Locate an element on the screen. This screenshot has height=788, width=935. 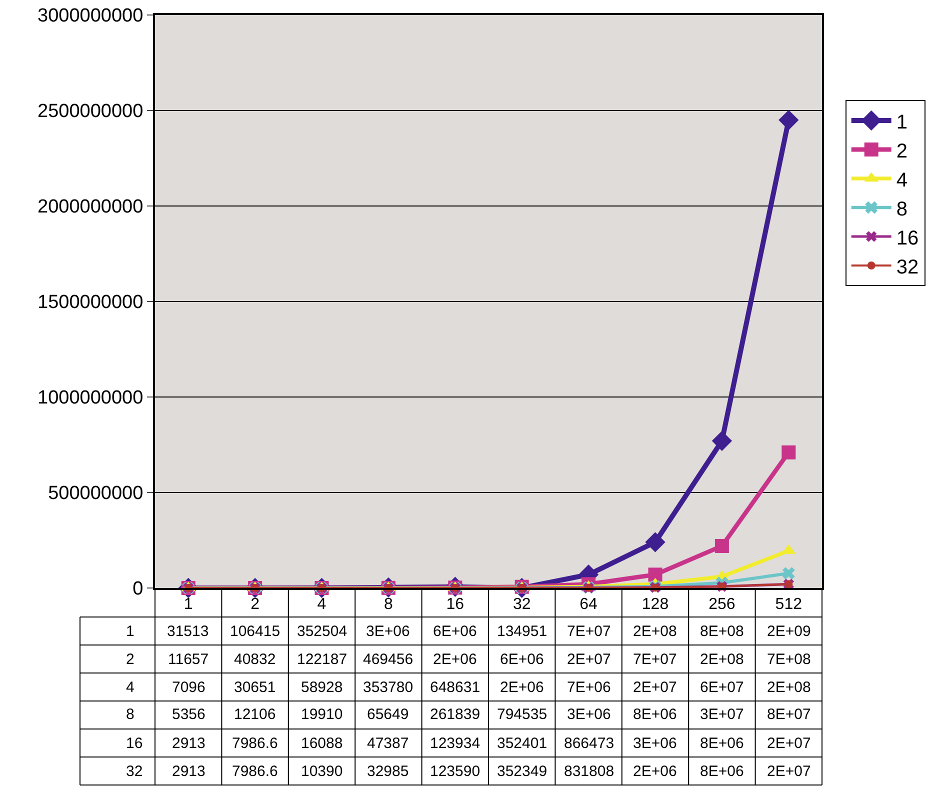
data-label: 352349 is located at coordinates (522, 771).